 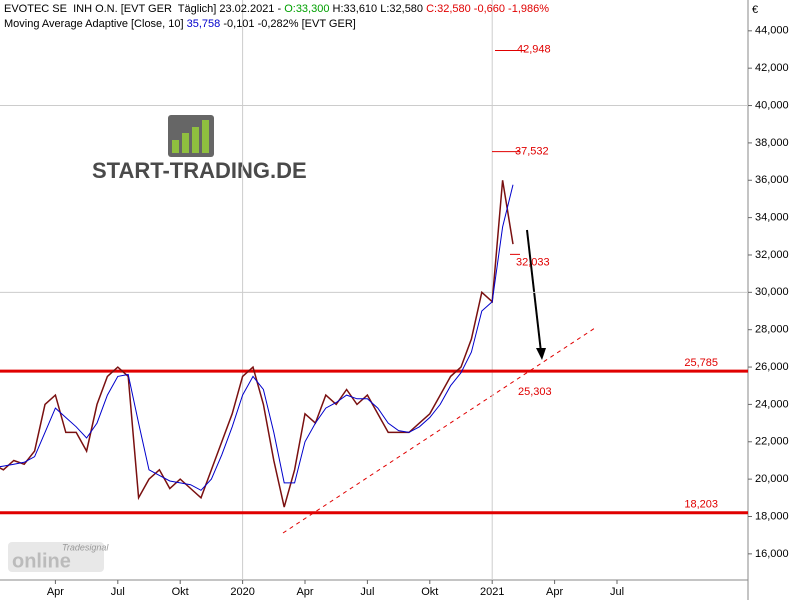 I want to click on header-part: C:32,580 -0,660 -1,986%, so click(x=487, y=9).